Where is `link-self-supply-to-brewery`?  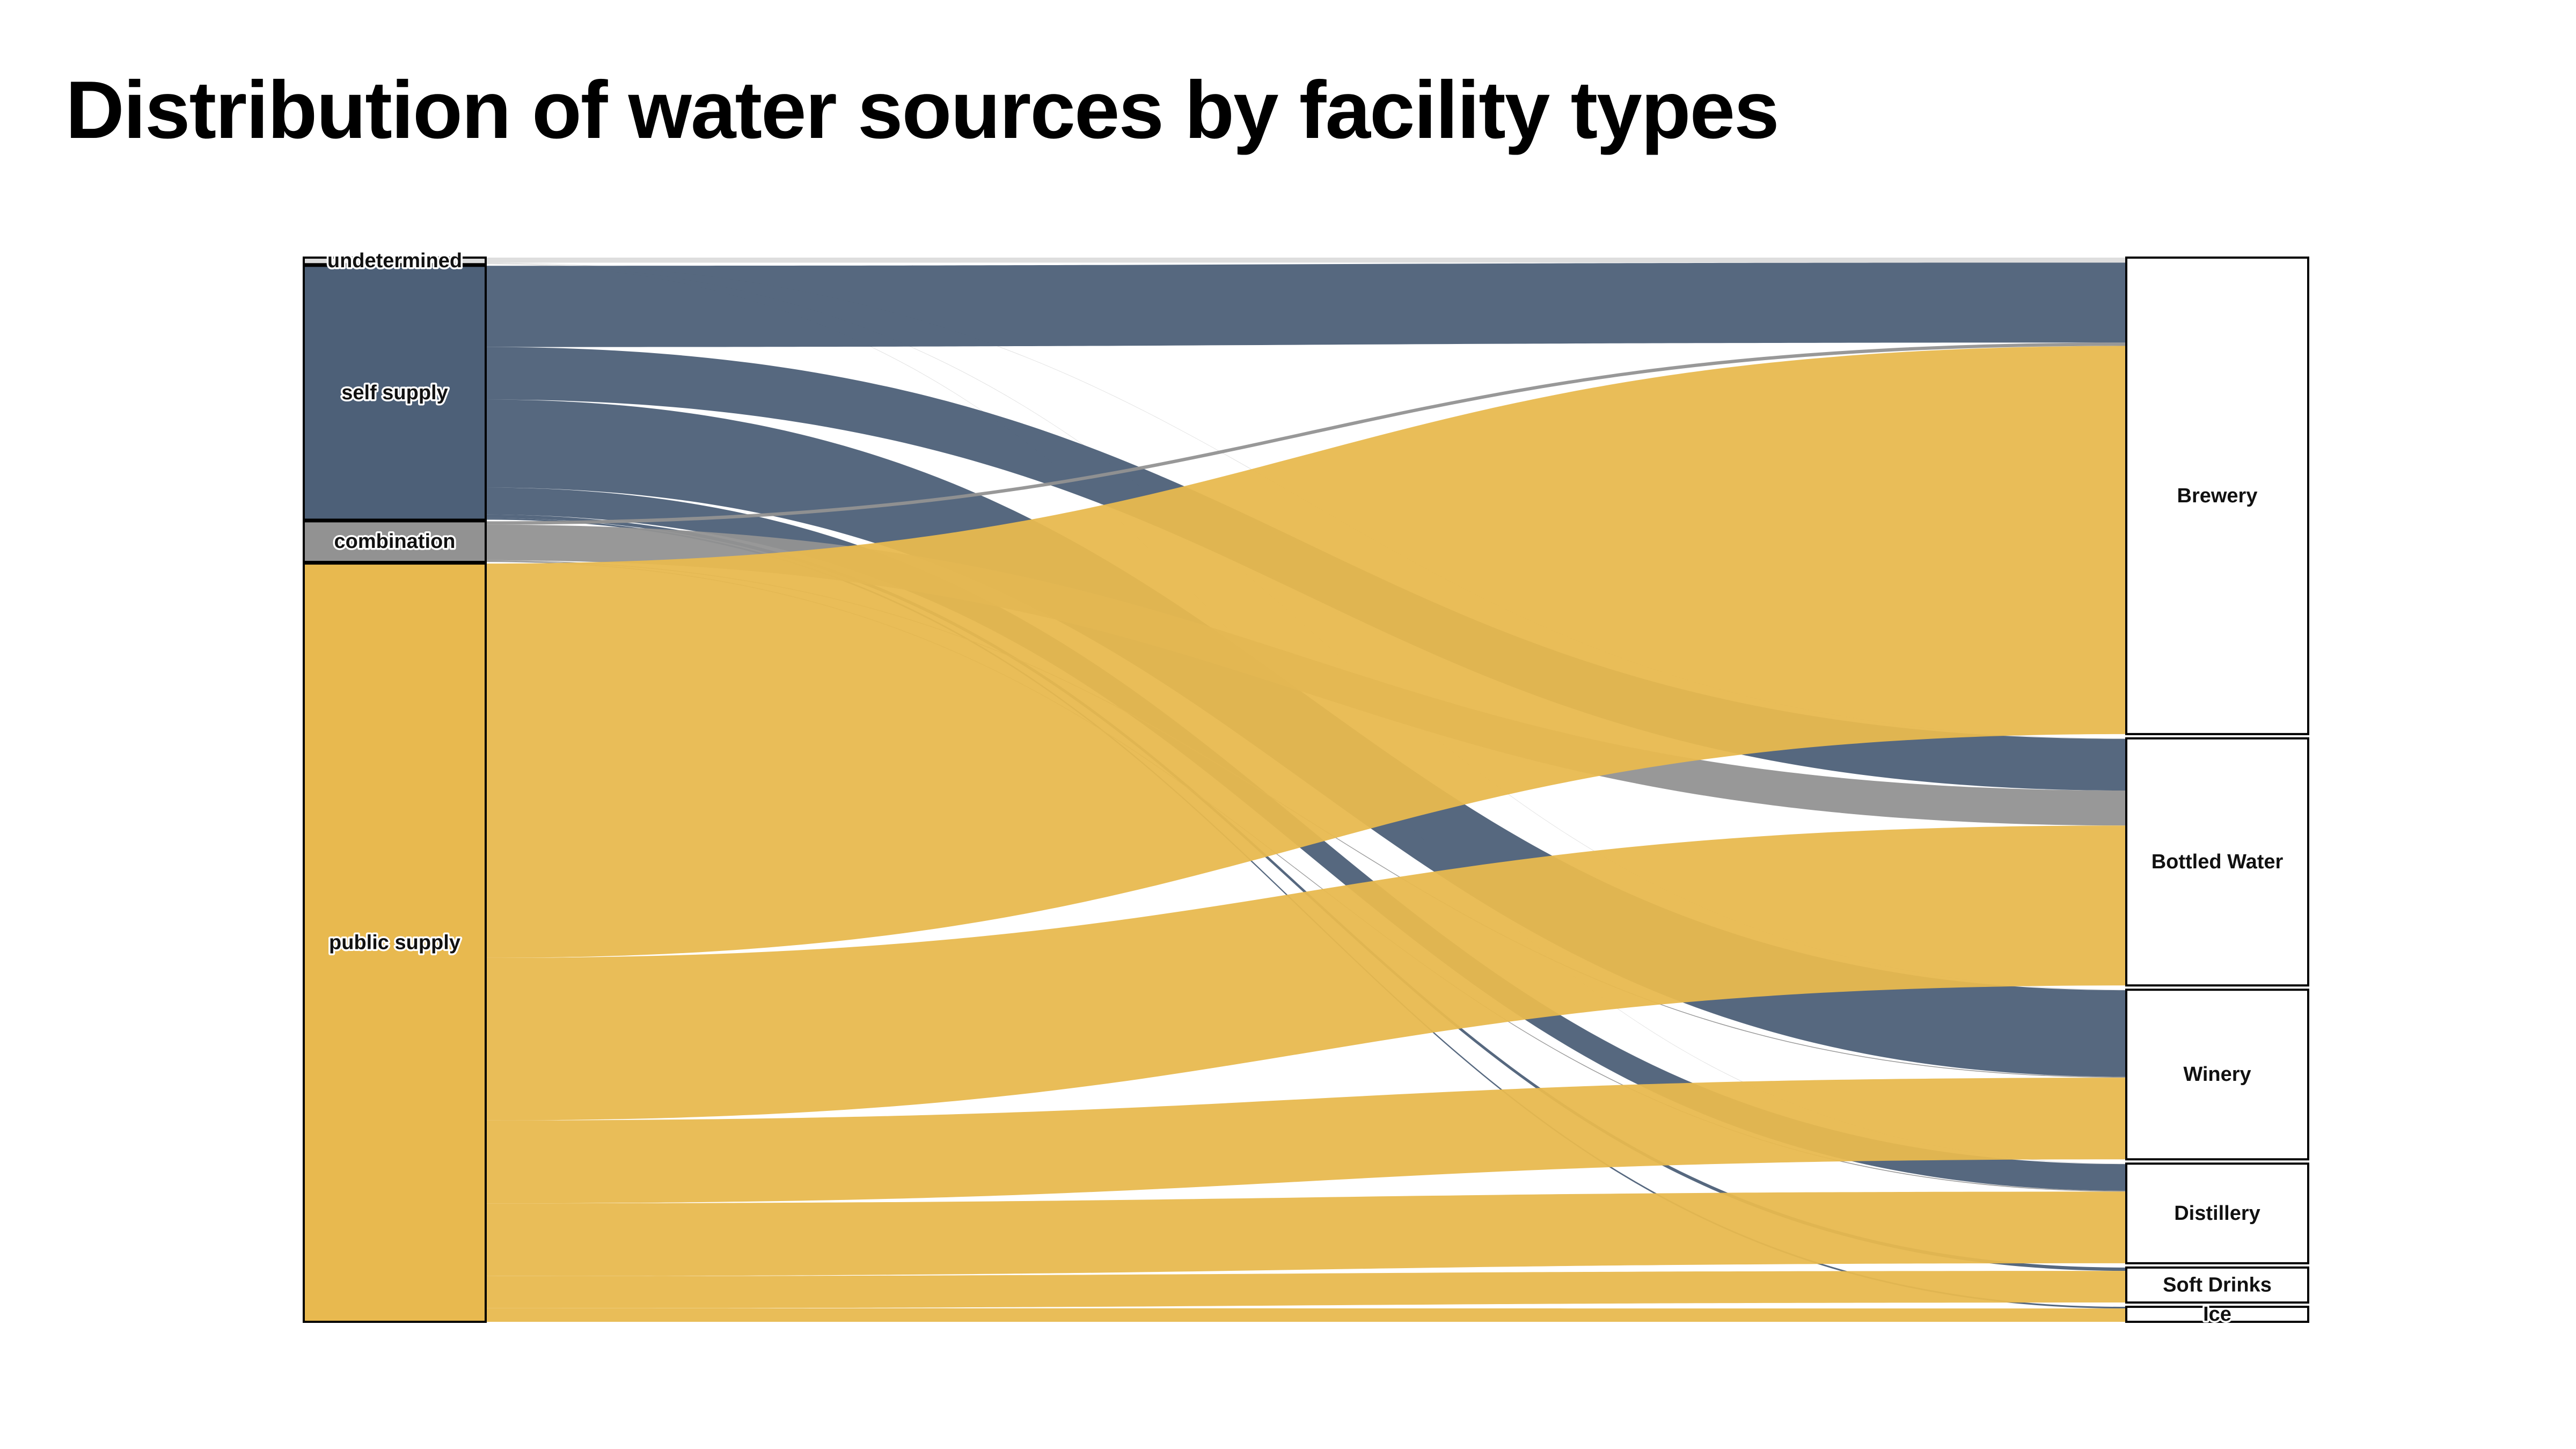
link-self-supply-to-brewery is located at coordinates (1306, 304).